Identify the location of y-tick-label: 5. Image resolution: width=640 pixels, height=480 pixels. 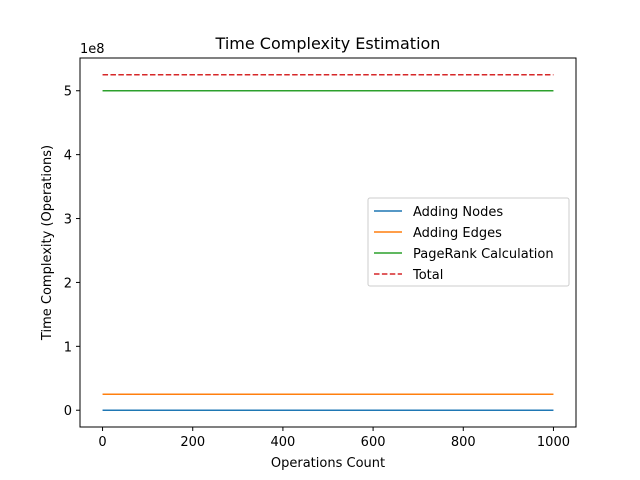
(68, 92).